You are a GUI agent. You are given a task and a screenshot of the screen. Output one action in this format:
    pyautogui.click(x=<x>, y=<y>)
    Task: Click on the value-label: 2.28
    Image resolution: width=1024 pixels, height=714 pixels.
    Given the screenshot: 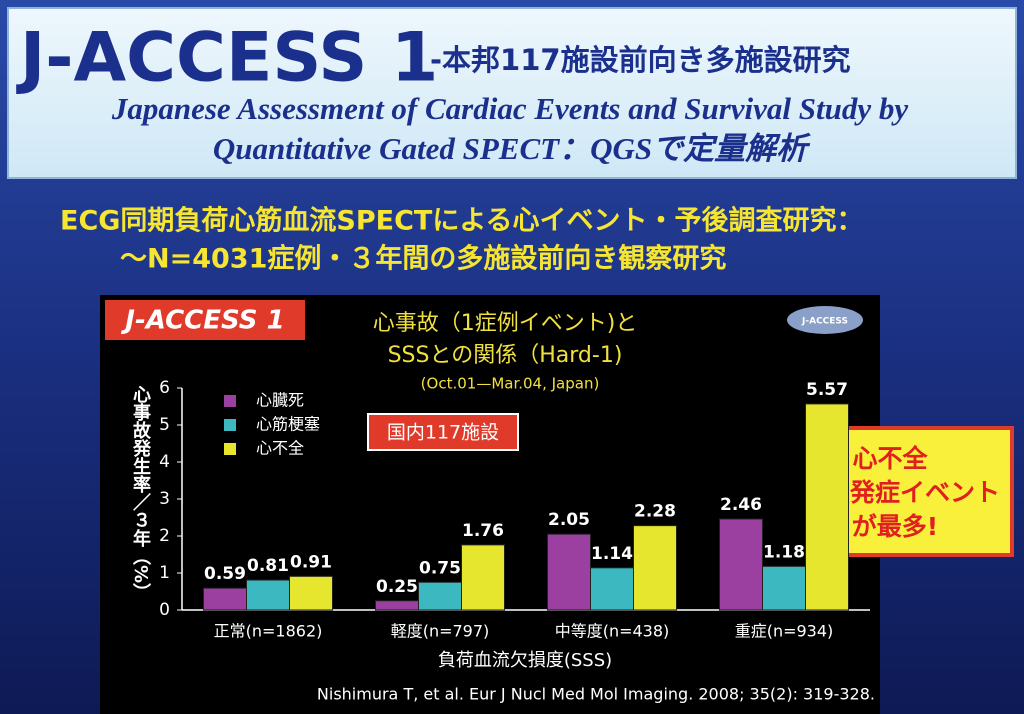 What is the action you would take?
    pyautogui.click(x=655, y=512)
    